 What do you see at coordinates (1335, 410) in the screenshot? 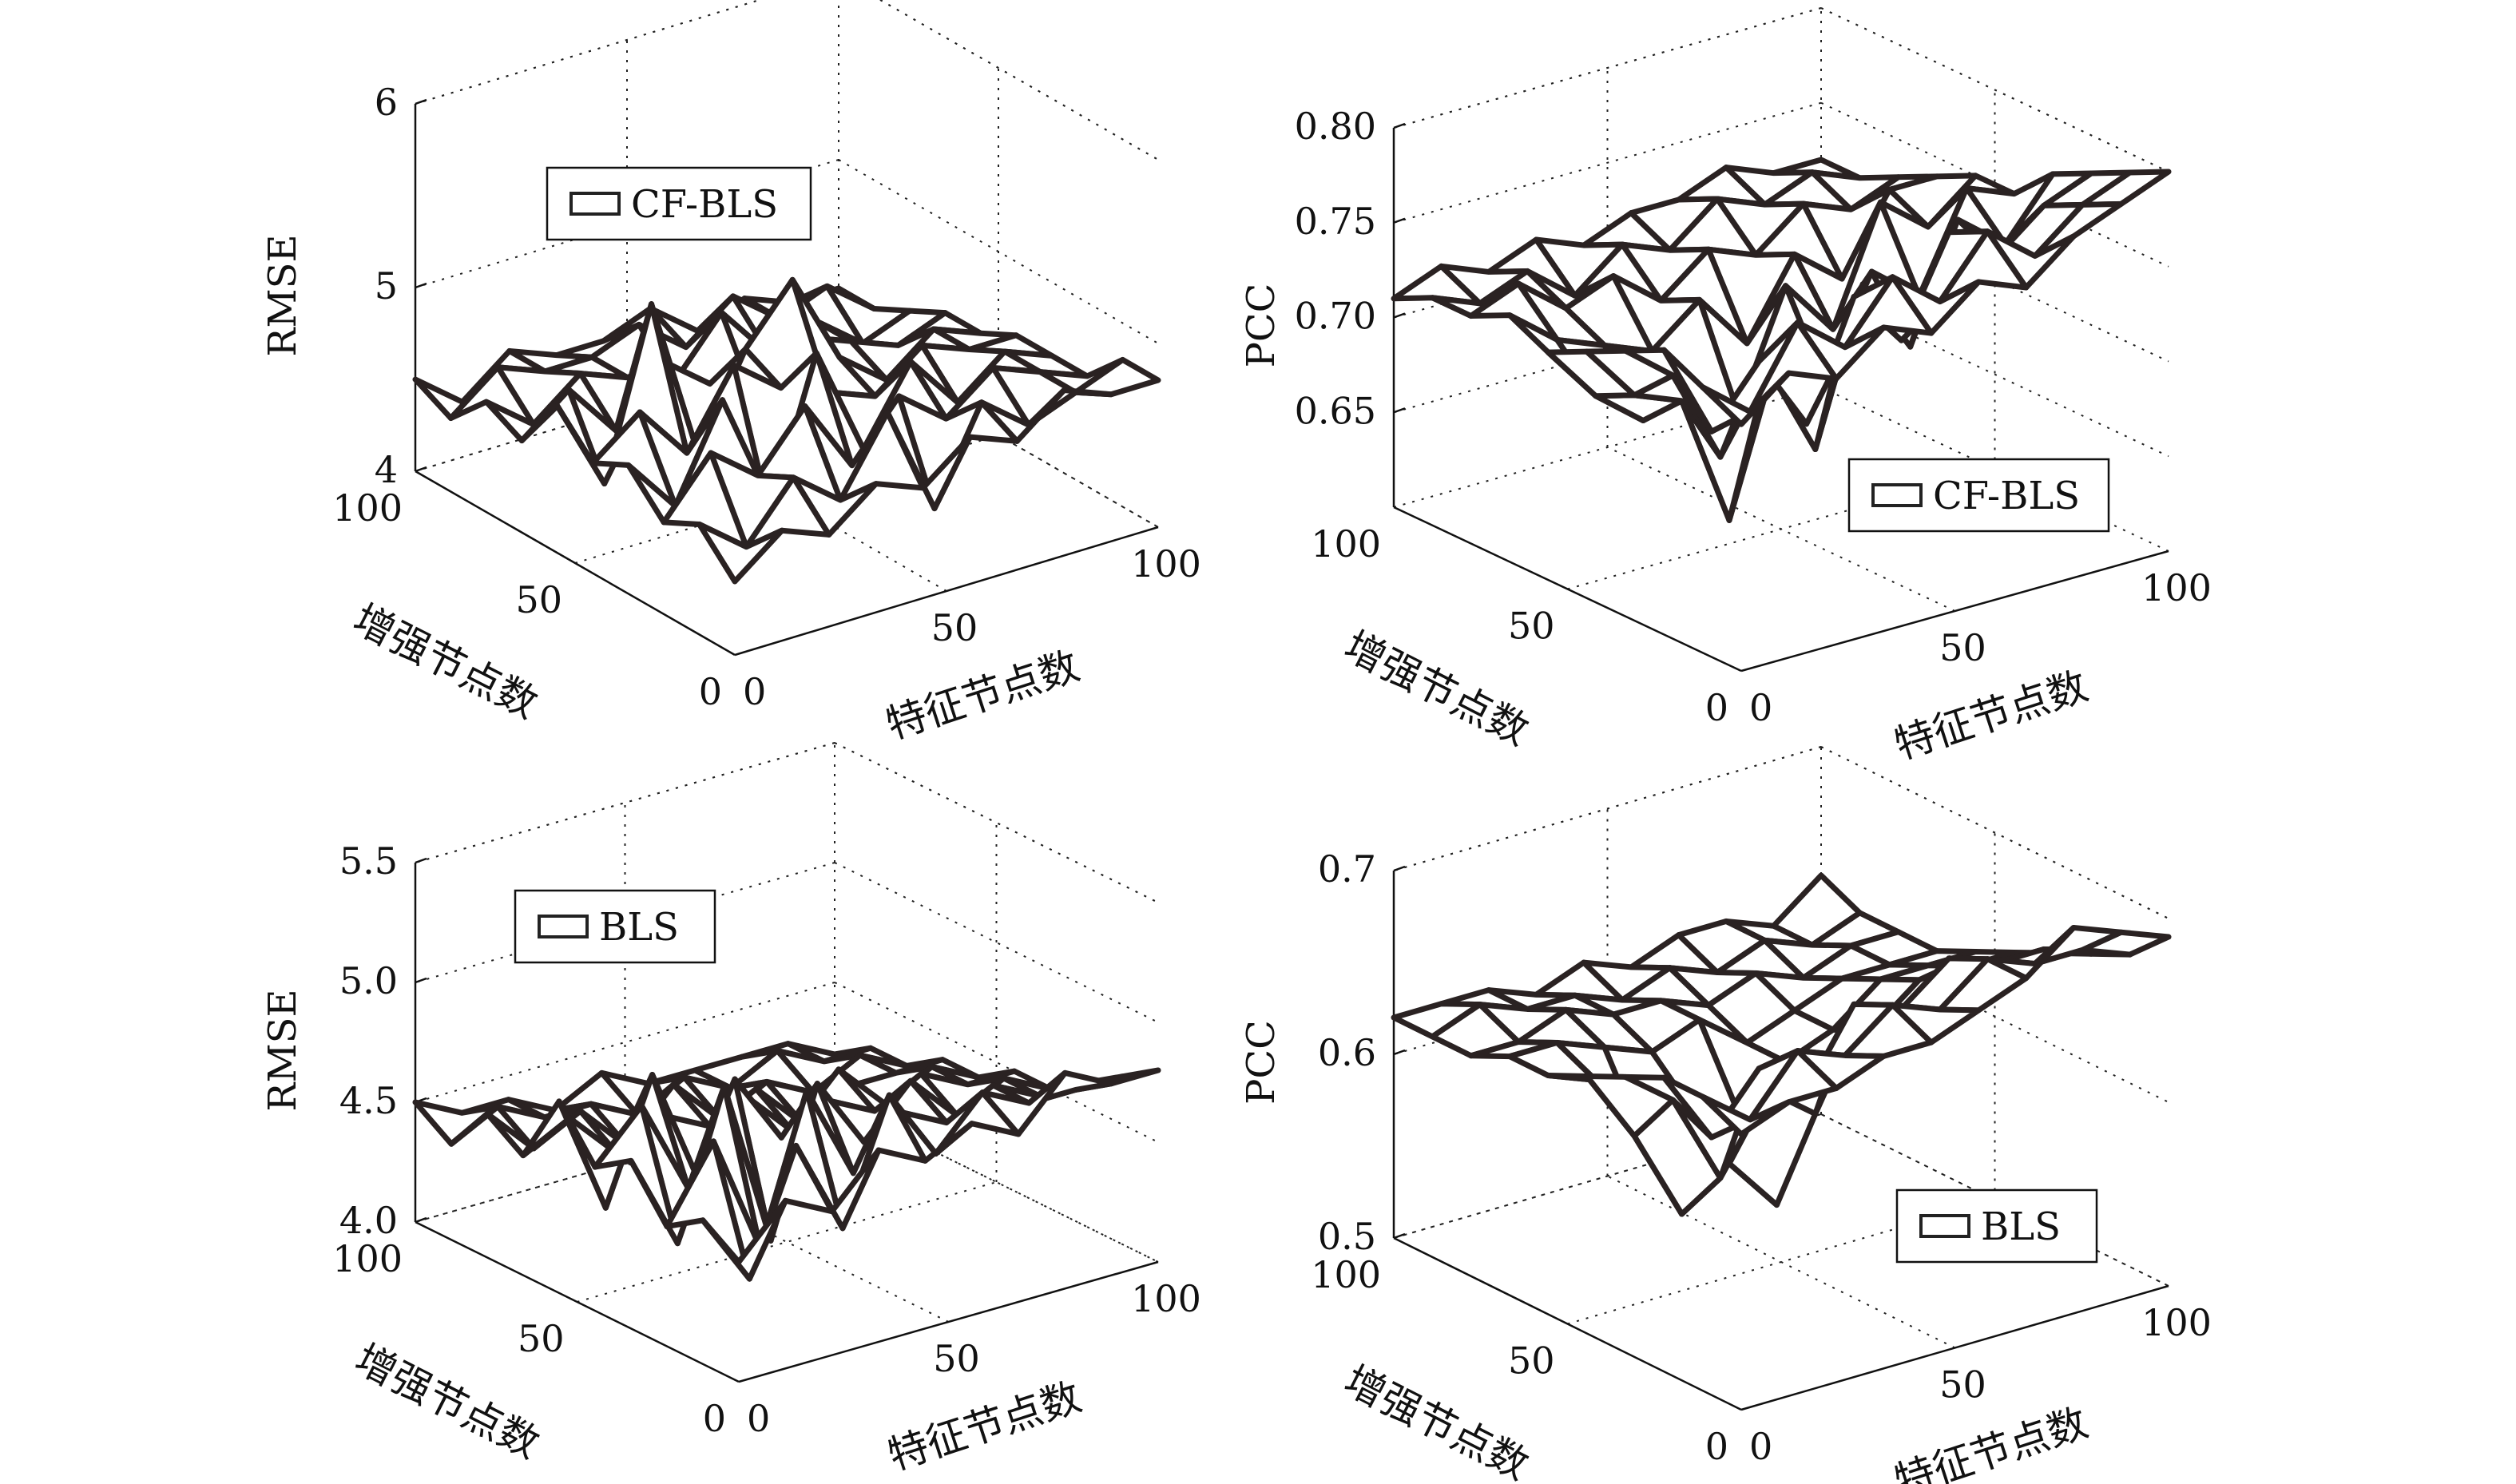
I see `z-tick-label: 0.65` at bounding box center [1335, 410].